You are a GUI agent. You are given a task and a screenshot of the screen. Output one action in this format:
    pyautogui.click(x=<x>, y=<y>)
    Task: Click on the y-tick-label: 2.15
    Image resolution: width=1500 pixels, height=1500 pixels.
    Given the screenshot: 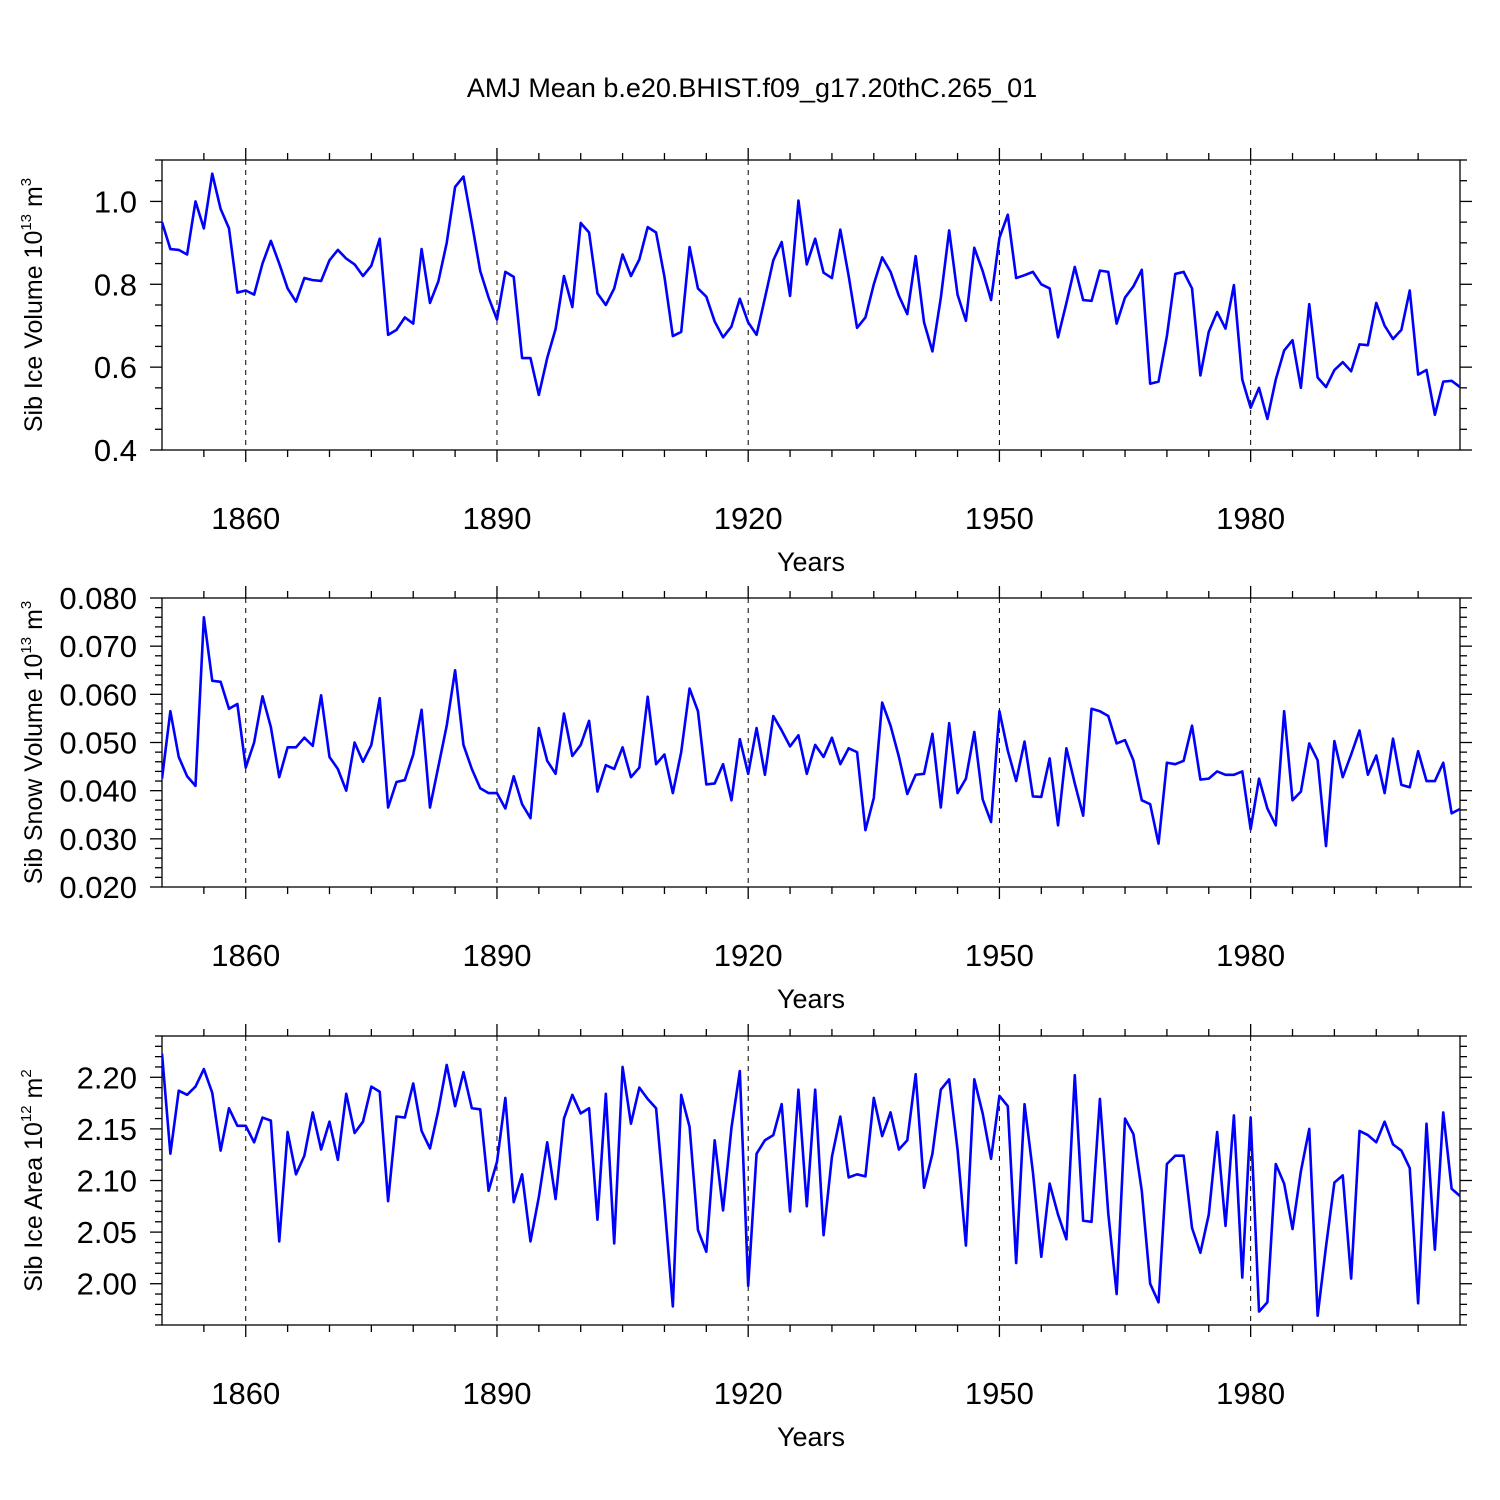 What is the action you would take?
    pyautogui.click(x=107, y=1129)
    